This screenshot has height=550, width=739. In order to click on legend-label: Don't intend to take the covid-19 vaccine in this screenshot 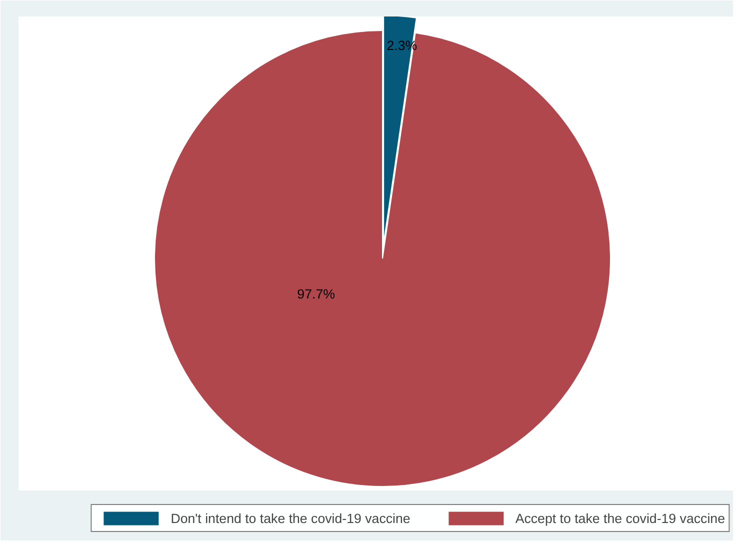, I will do `click(290, 518)`.